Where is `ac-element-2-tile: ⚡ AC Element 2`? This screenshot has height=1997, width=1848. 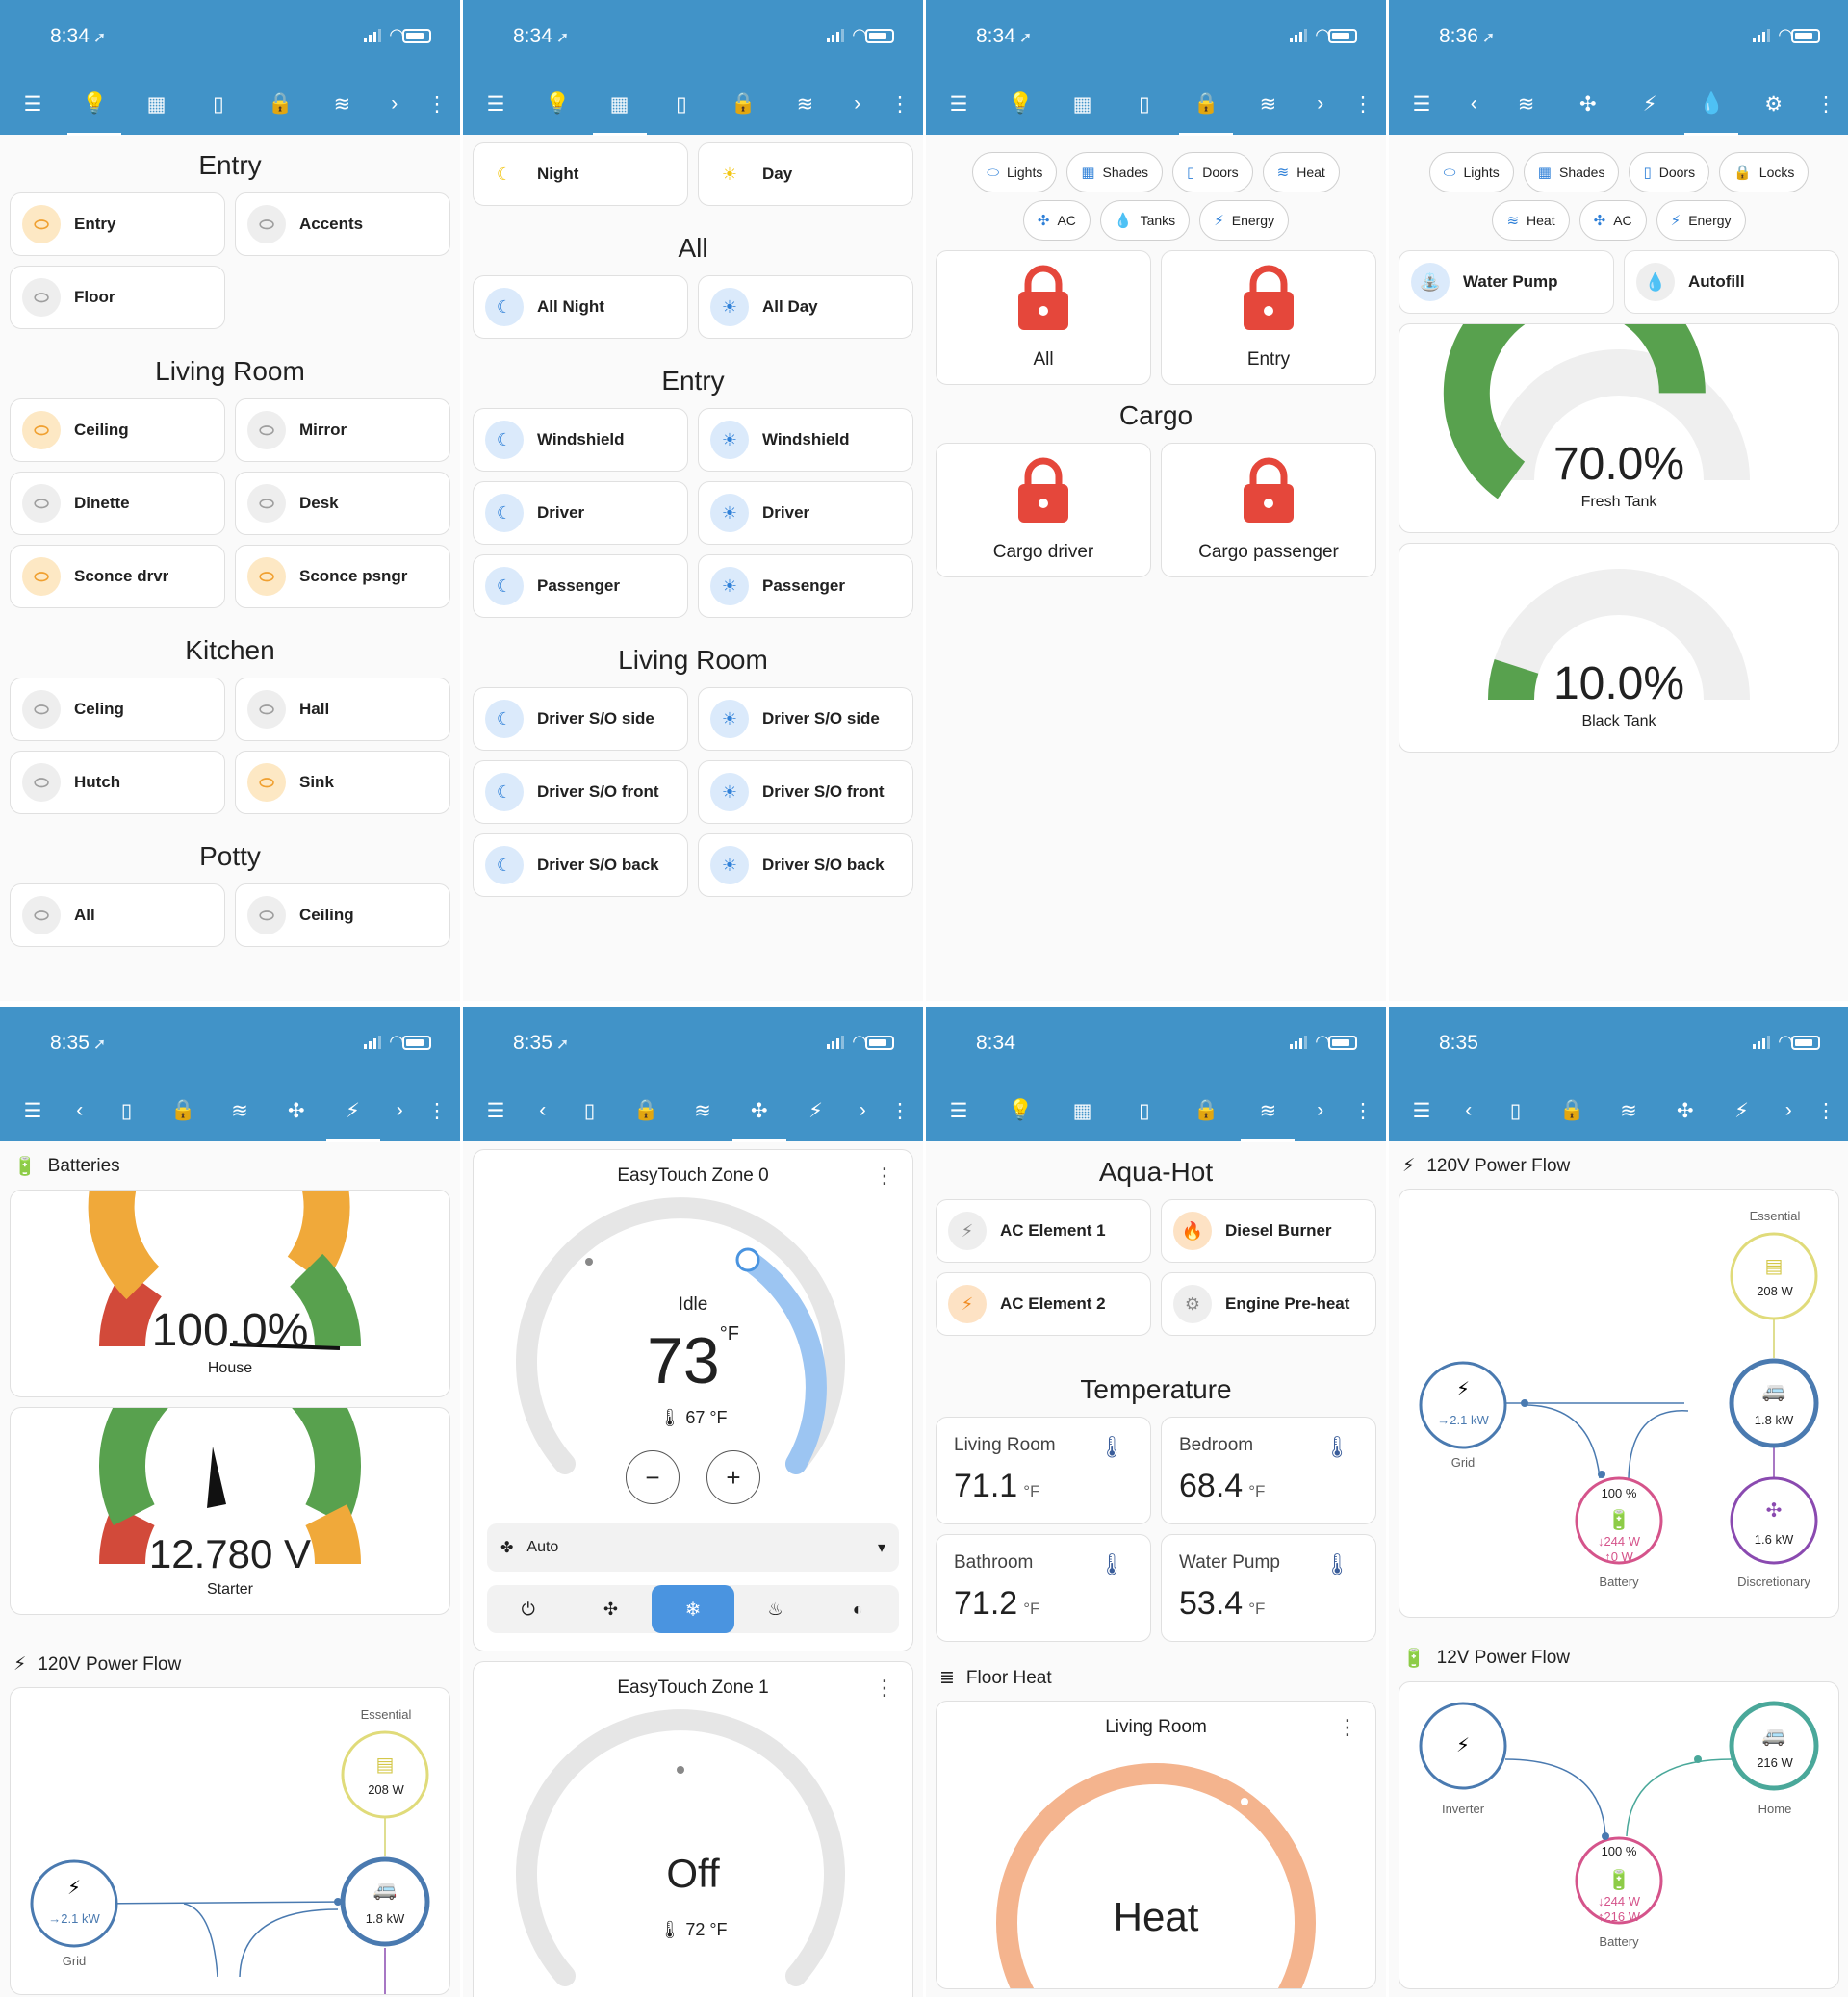 ac-element-2-tile: ⚡ AC Element 2 is located at coordinates (1043, 1304).